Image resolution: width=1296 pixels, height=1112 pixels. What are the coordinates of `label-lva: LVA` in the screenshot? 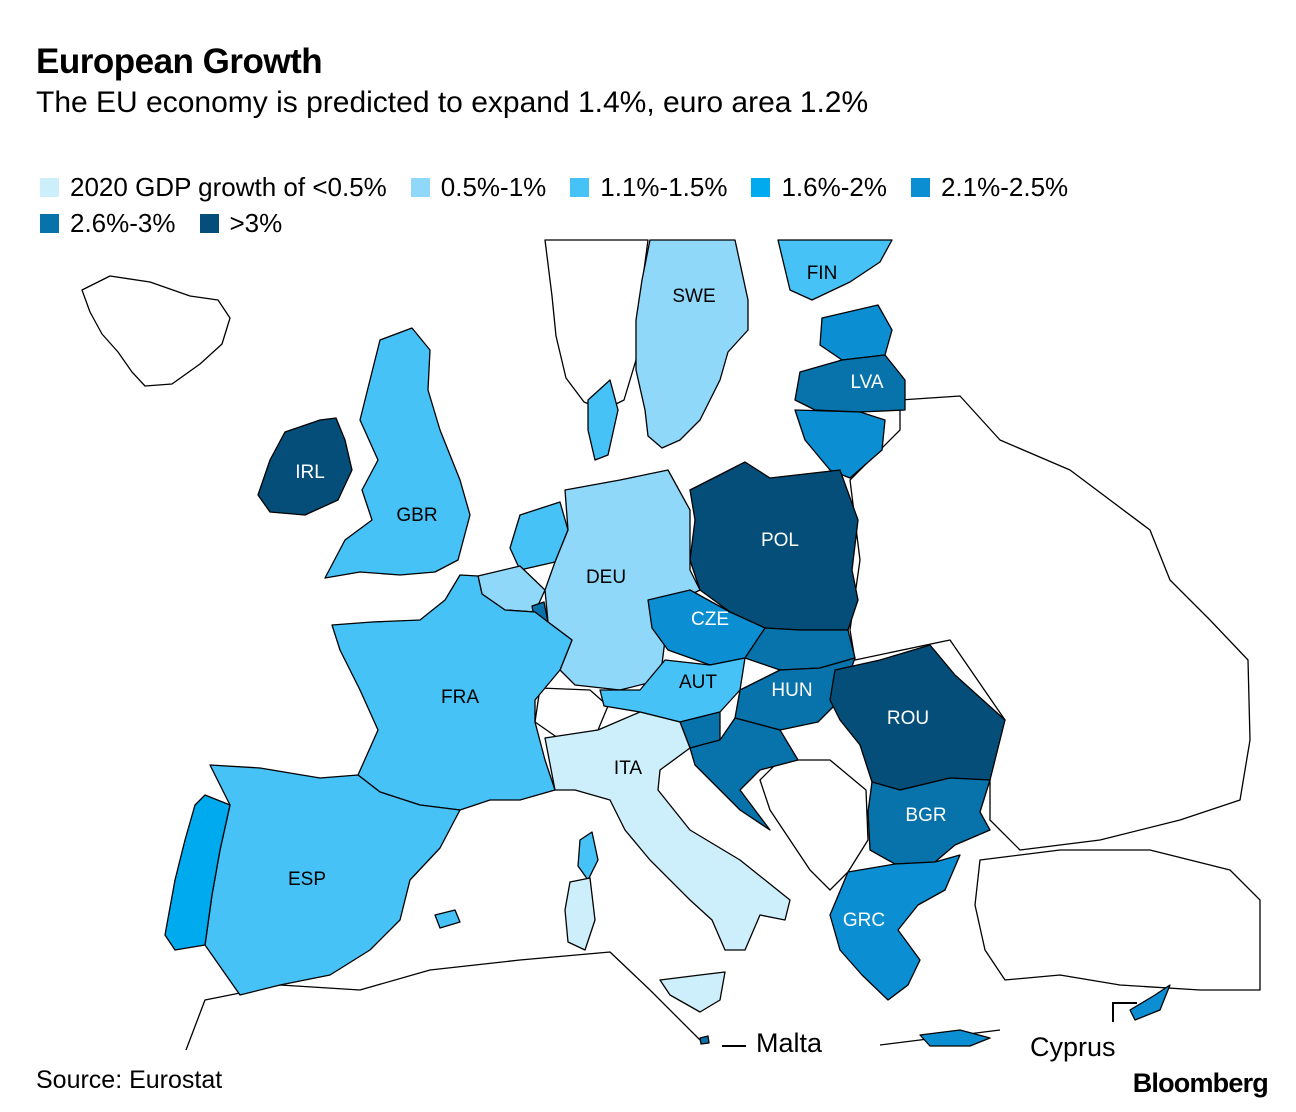 It's located at (866, 382).